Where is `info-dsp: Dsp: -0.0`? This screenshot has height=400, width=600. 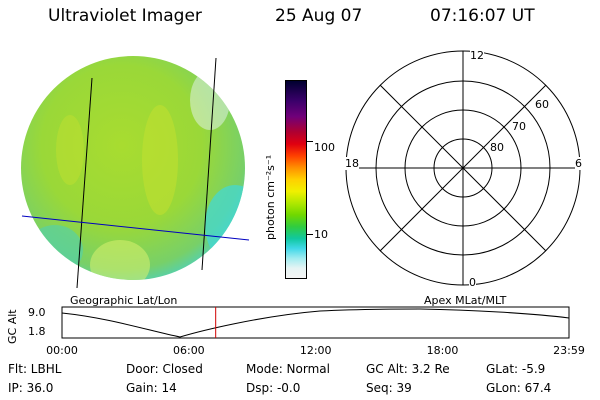
info-dsp: Dsp: -0.0 is located at coordinates (273, 388).